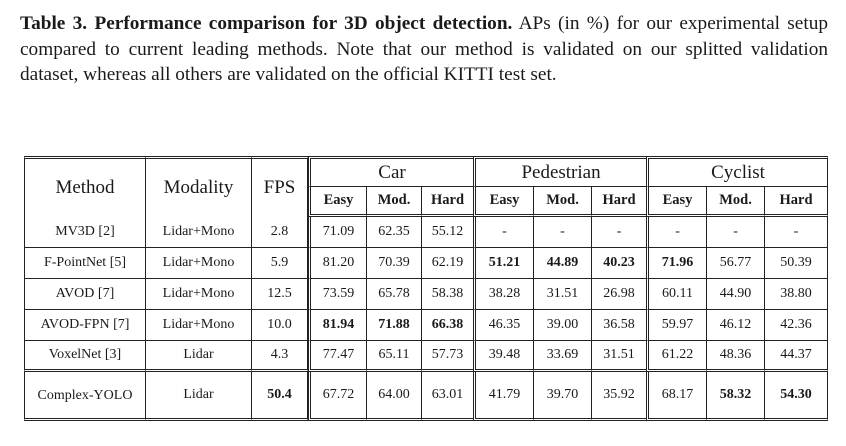 The width and height of the screenshot is (846, 446). What do you see at coordinates (337, 263) in the screenshot?
I see `value-cell: 81.20` at bounding box center [337, 263].